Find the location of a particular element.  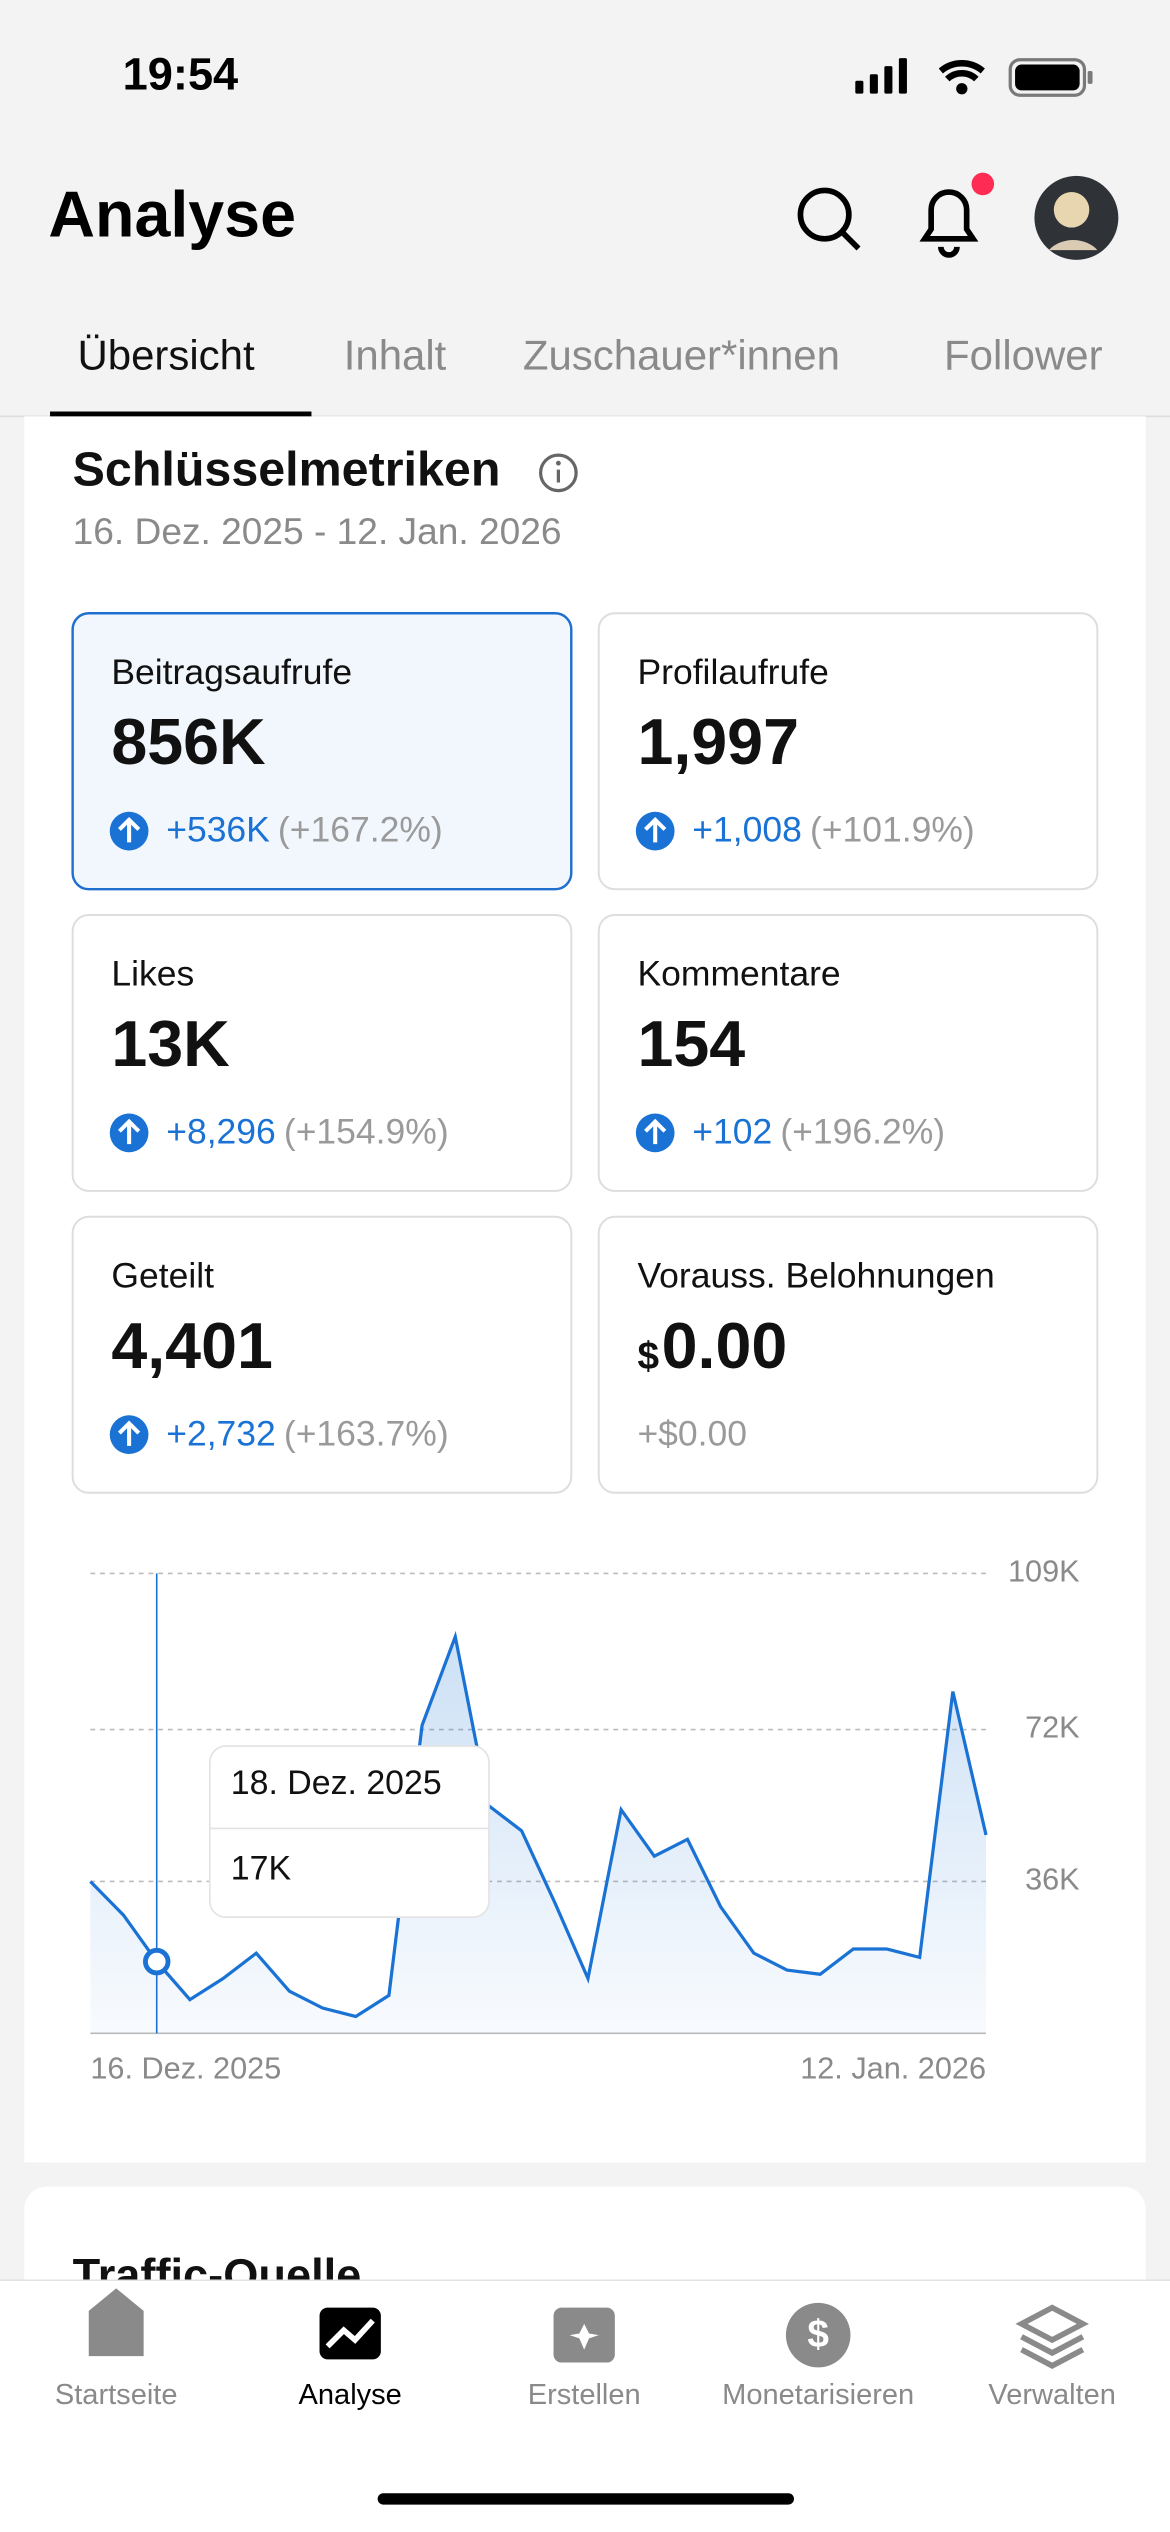

tooltip-value: 17K is located at coordinates (261, 1868).